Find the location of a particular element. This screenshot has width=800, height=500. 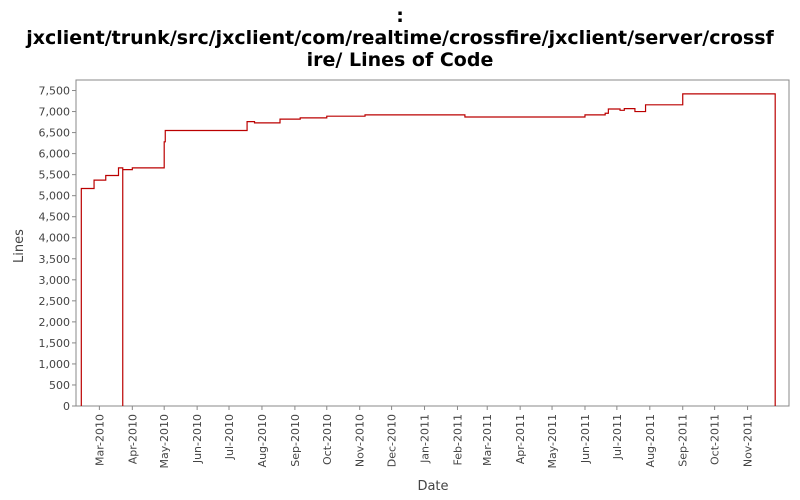

x-axis-label: Date is located at coordinates (432, 486).